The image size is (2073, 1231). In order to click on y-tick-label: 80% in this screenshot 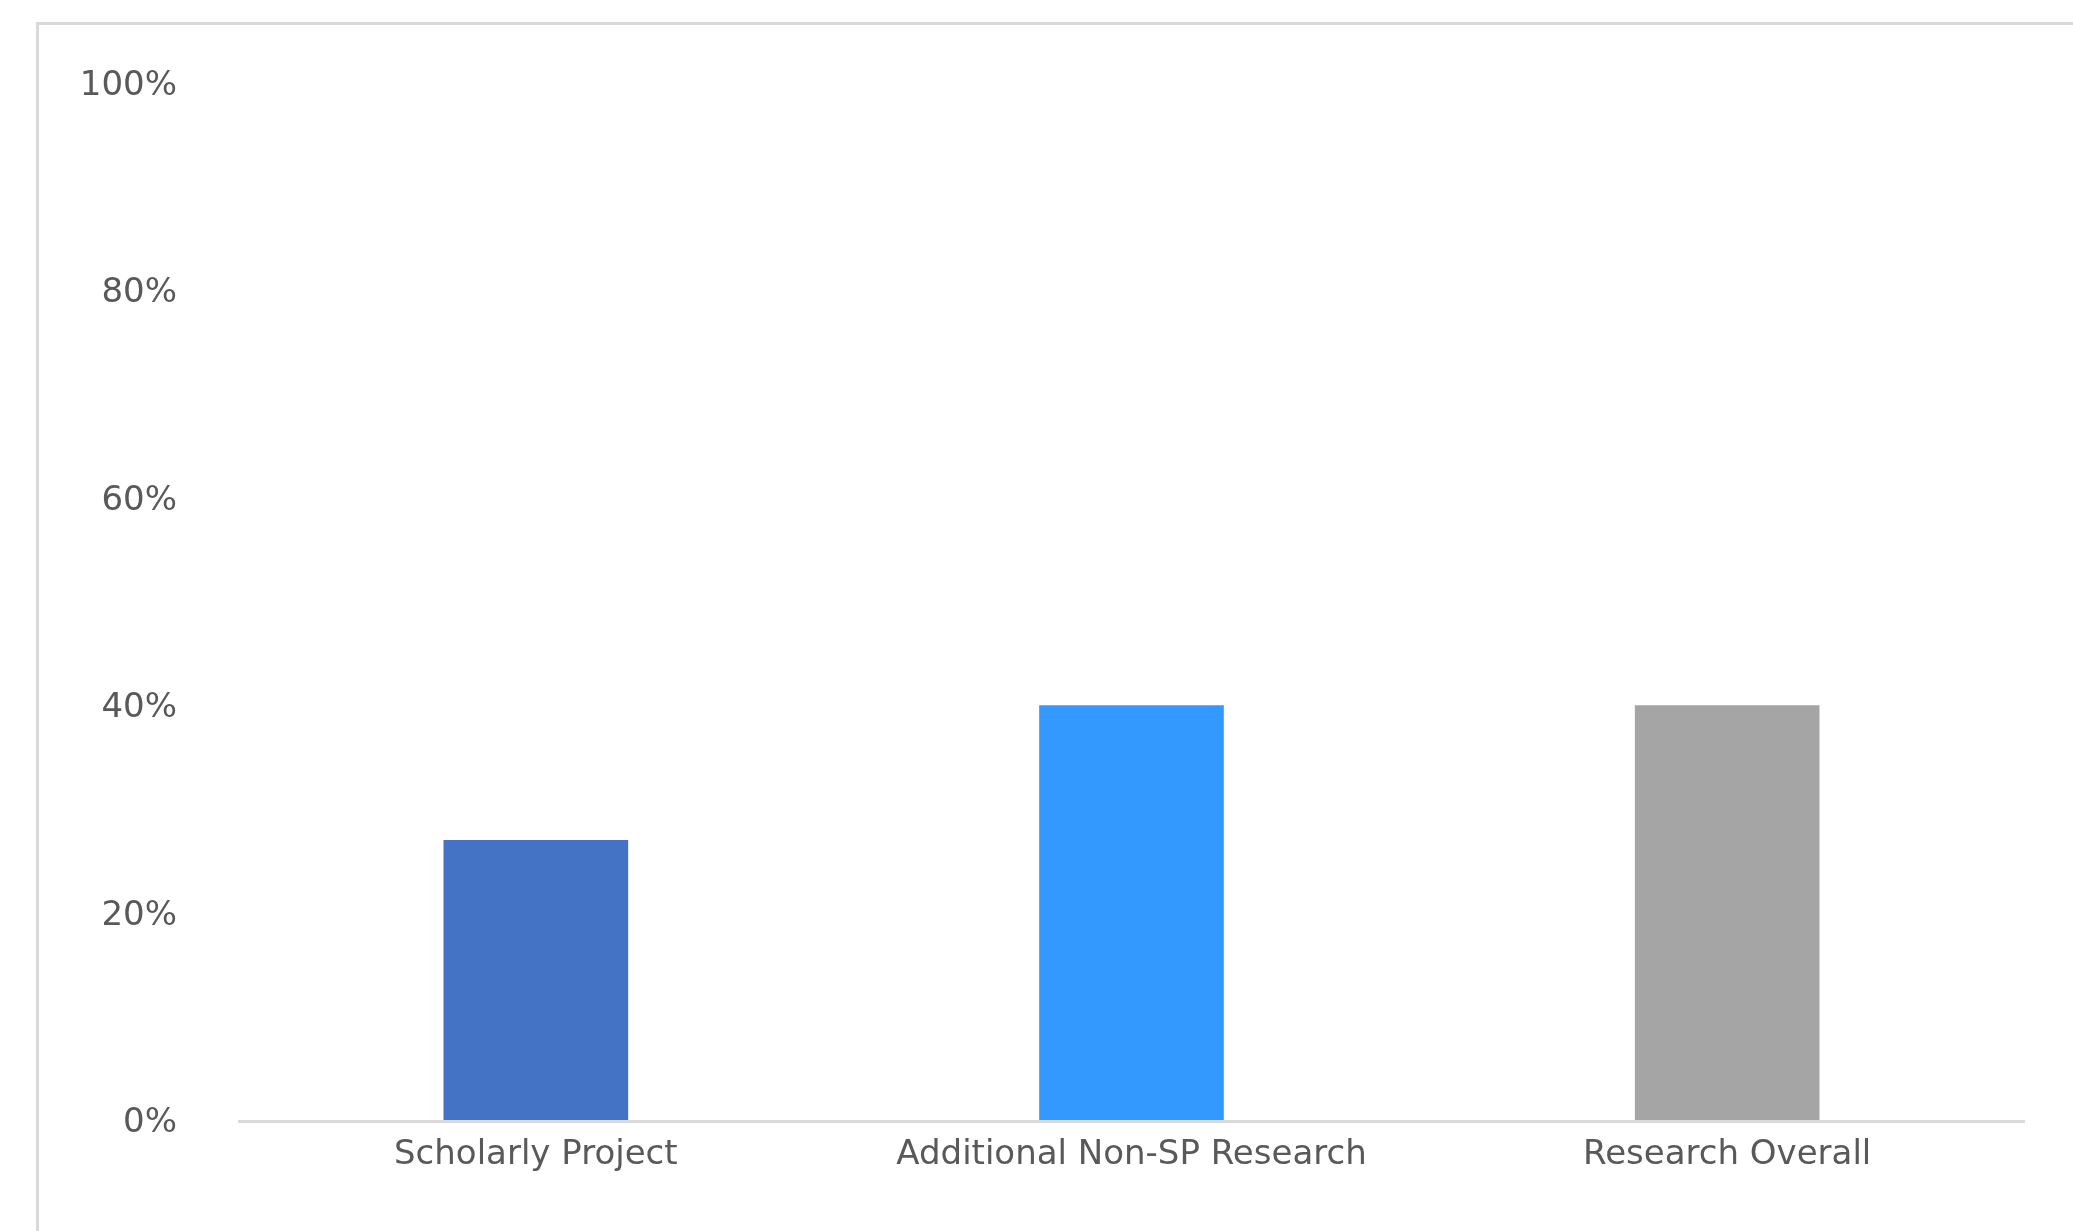, I will do `click(139, 290)`.